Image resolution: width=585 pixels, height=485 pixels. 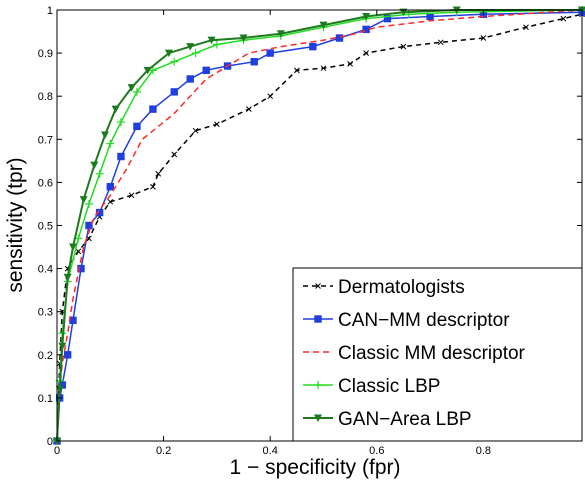 What do you see at coordinates (45, 183) in the screenshot?
I see `y-tick-label: 0.6` at bounding box center [45, 183].